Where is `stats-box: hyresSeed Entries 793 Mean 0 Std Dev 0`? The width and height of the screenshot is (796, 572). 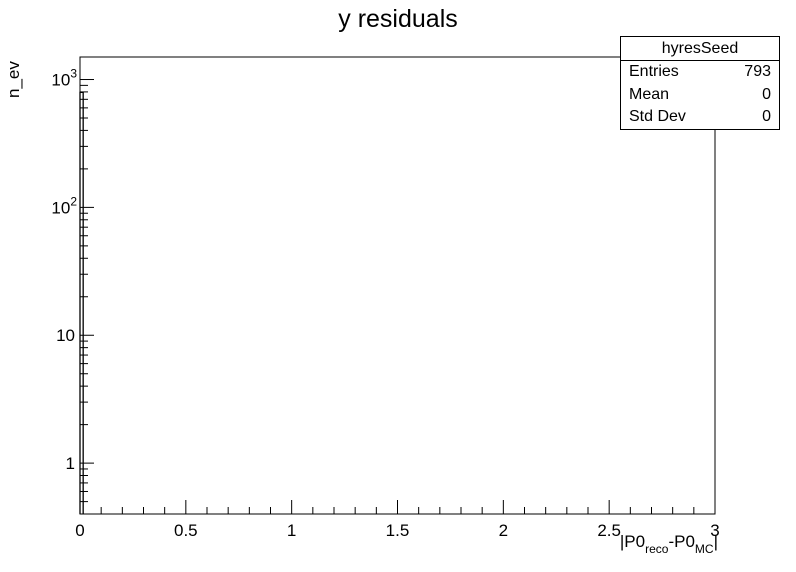 stats-box: hyresSeed Entries 793 Mean 0 Std Dev 0 is located at coordinates (700, 83).